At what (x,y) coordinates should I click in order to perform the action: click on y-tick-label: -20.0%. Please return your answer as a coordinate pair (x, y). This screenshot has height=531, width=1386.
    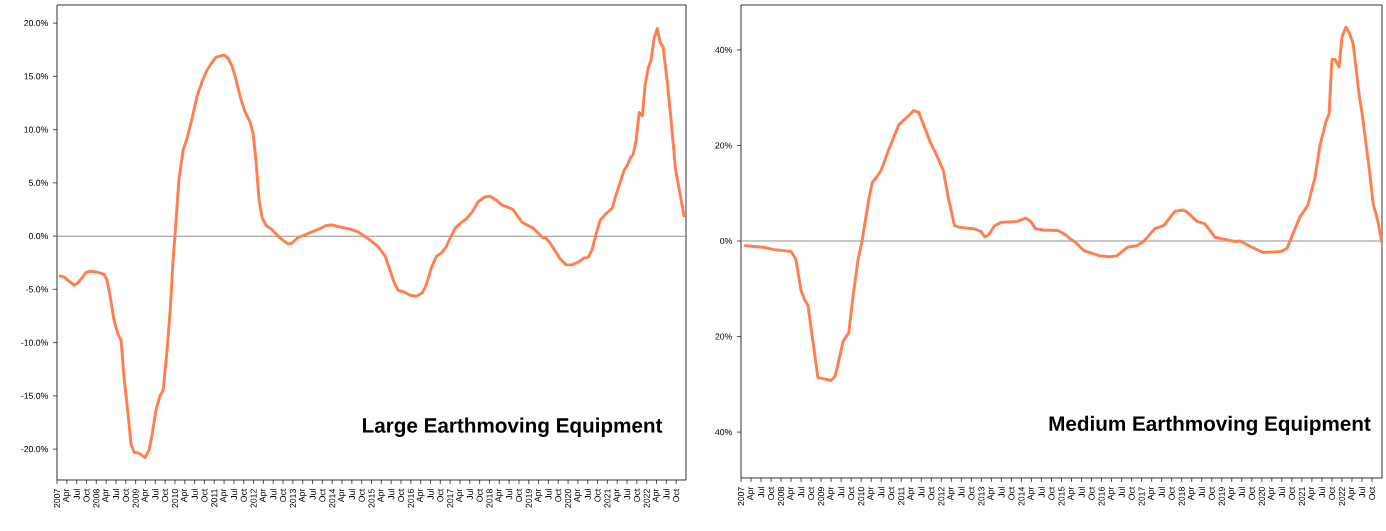
    Looking at the image, I should click on (34, 449).